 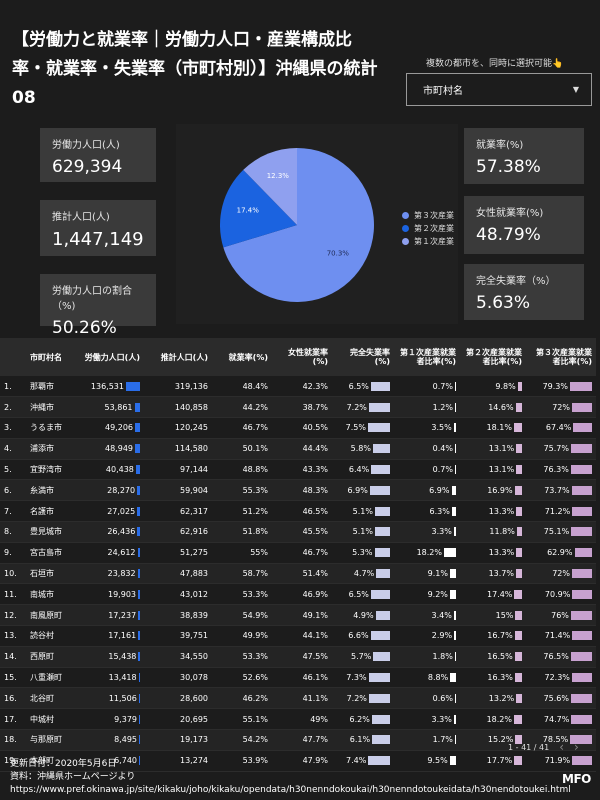 I want to click on column-header: 第１次産業就業者比率(%), so click(x=427, y=357).